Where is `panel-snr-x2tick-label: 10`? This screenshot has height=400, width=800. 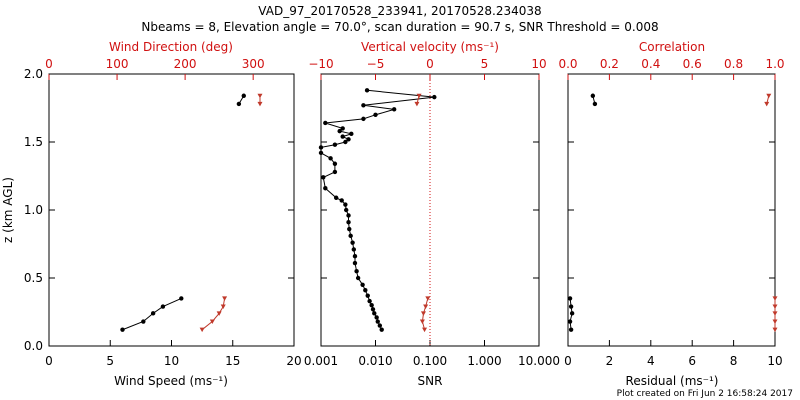 panel-snr-x2tick-label: 10 is located at coordinates (538, 64).